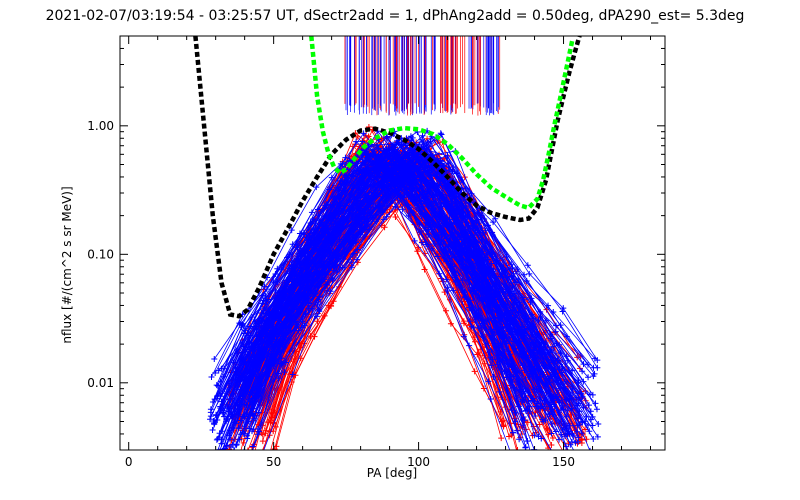 The width and height of the screenshot is (800, 500). Describe the element at coordinates (563, 462) in the screenshot. I see `x-tick-label-150: 150` at that location.